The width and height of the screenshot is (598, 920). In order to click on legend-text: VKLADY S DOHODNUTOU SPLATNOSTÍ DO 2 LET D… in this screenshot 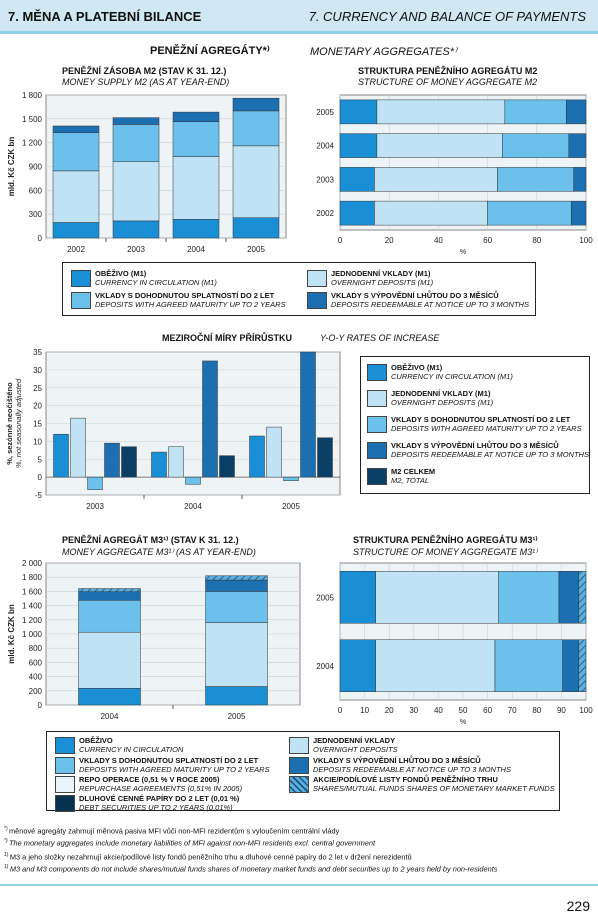, I will do `click(486, 424)`.